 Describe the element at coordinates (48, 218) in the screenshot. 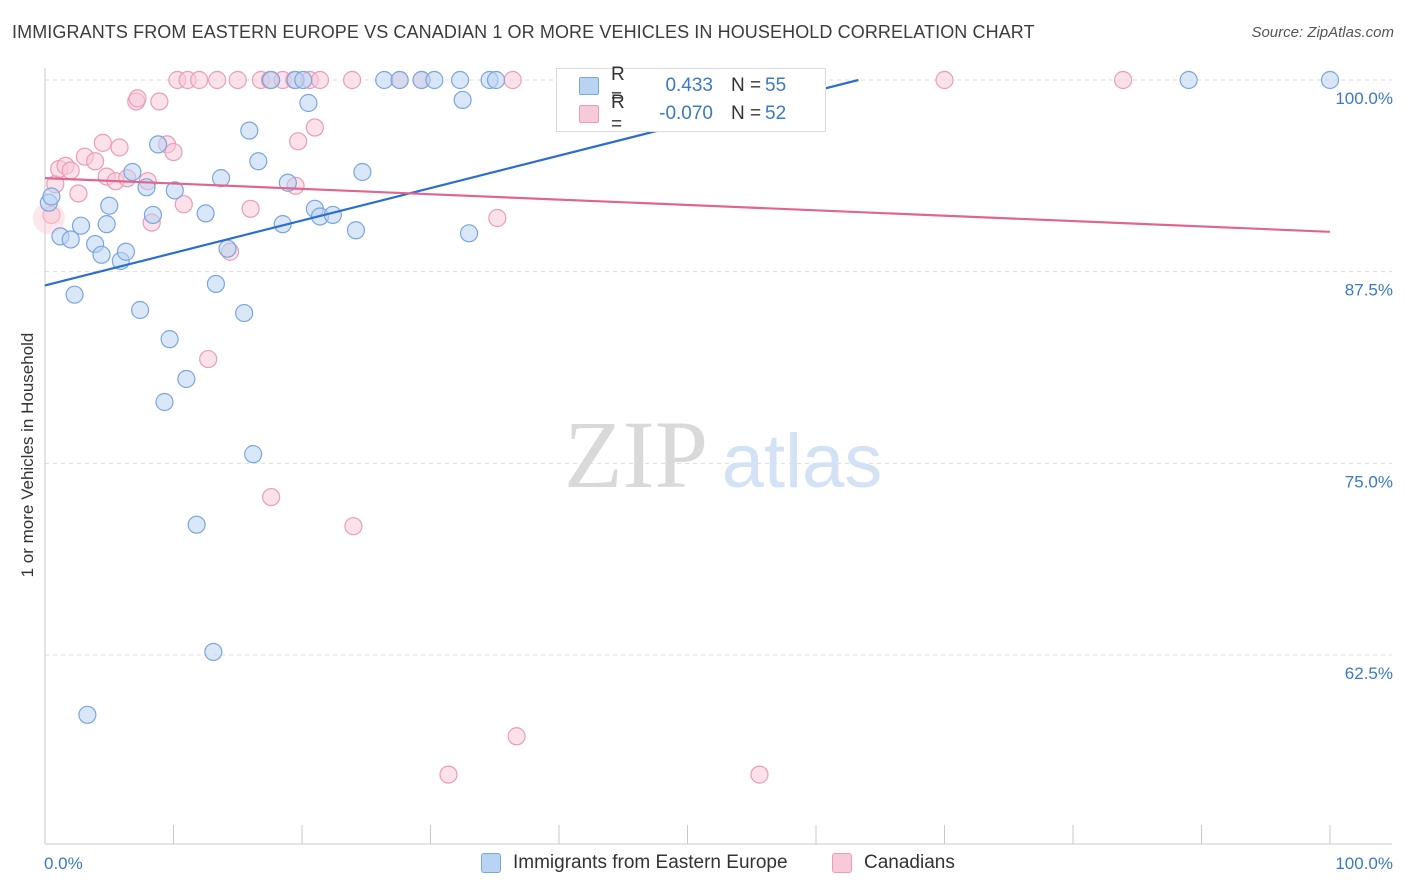

I see `canadians-point-cluster` at that location.